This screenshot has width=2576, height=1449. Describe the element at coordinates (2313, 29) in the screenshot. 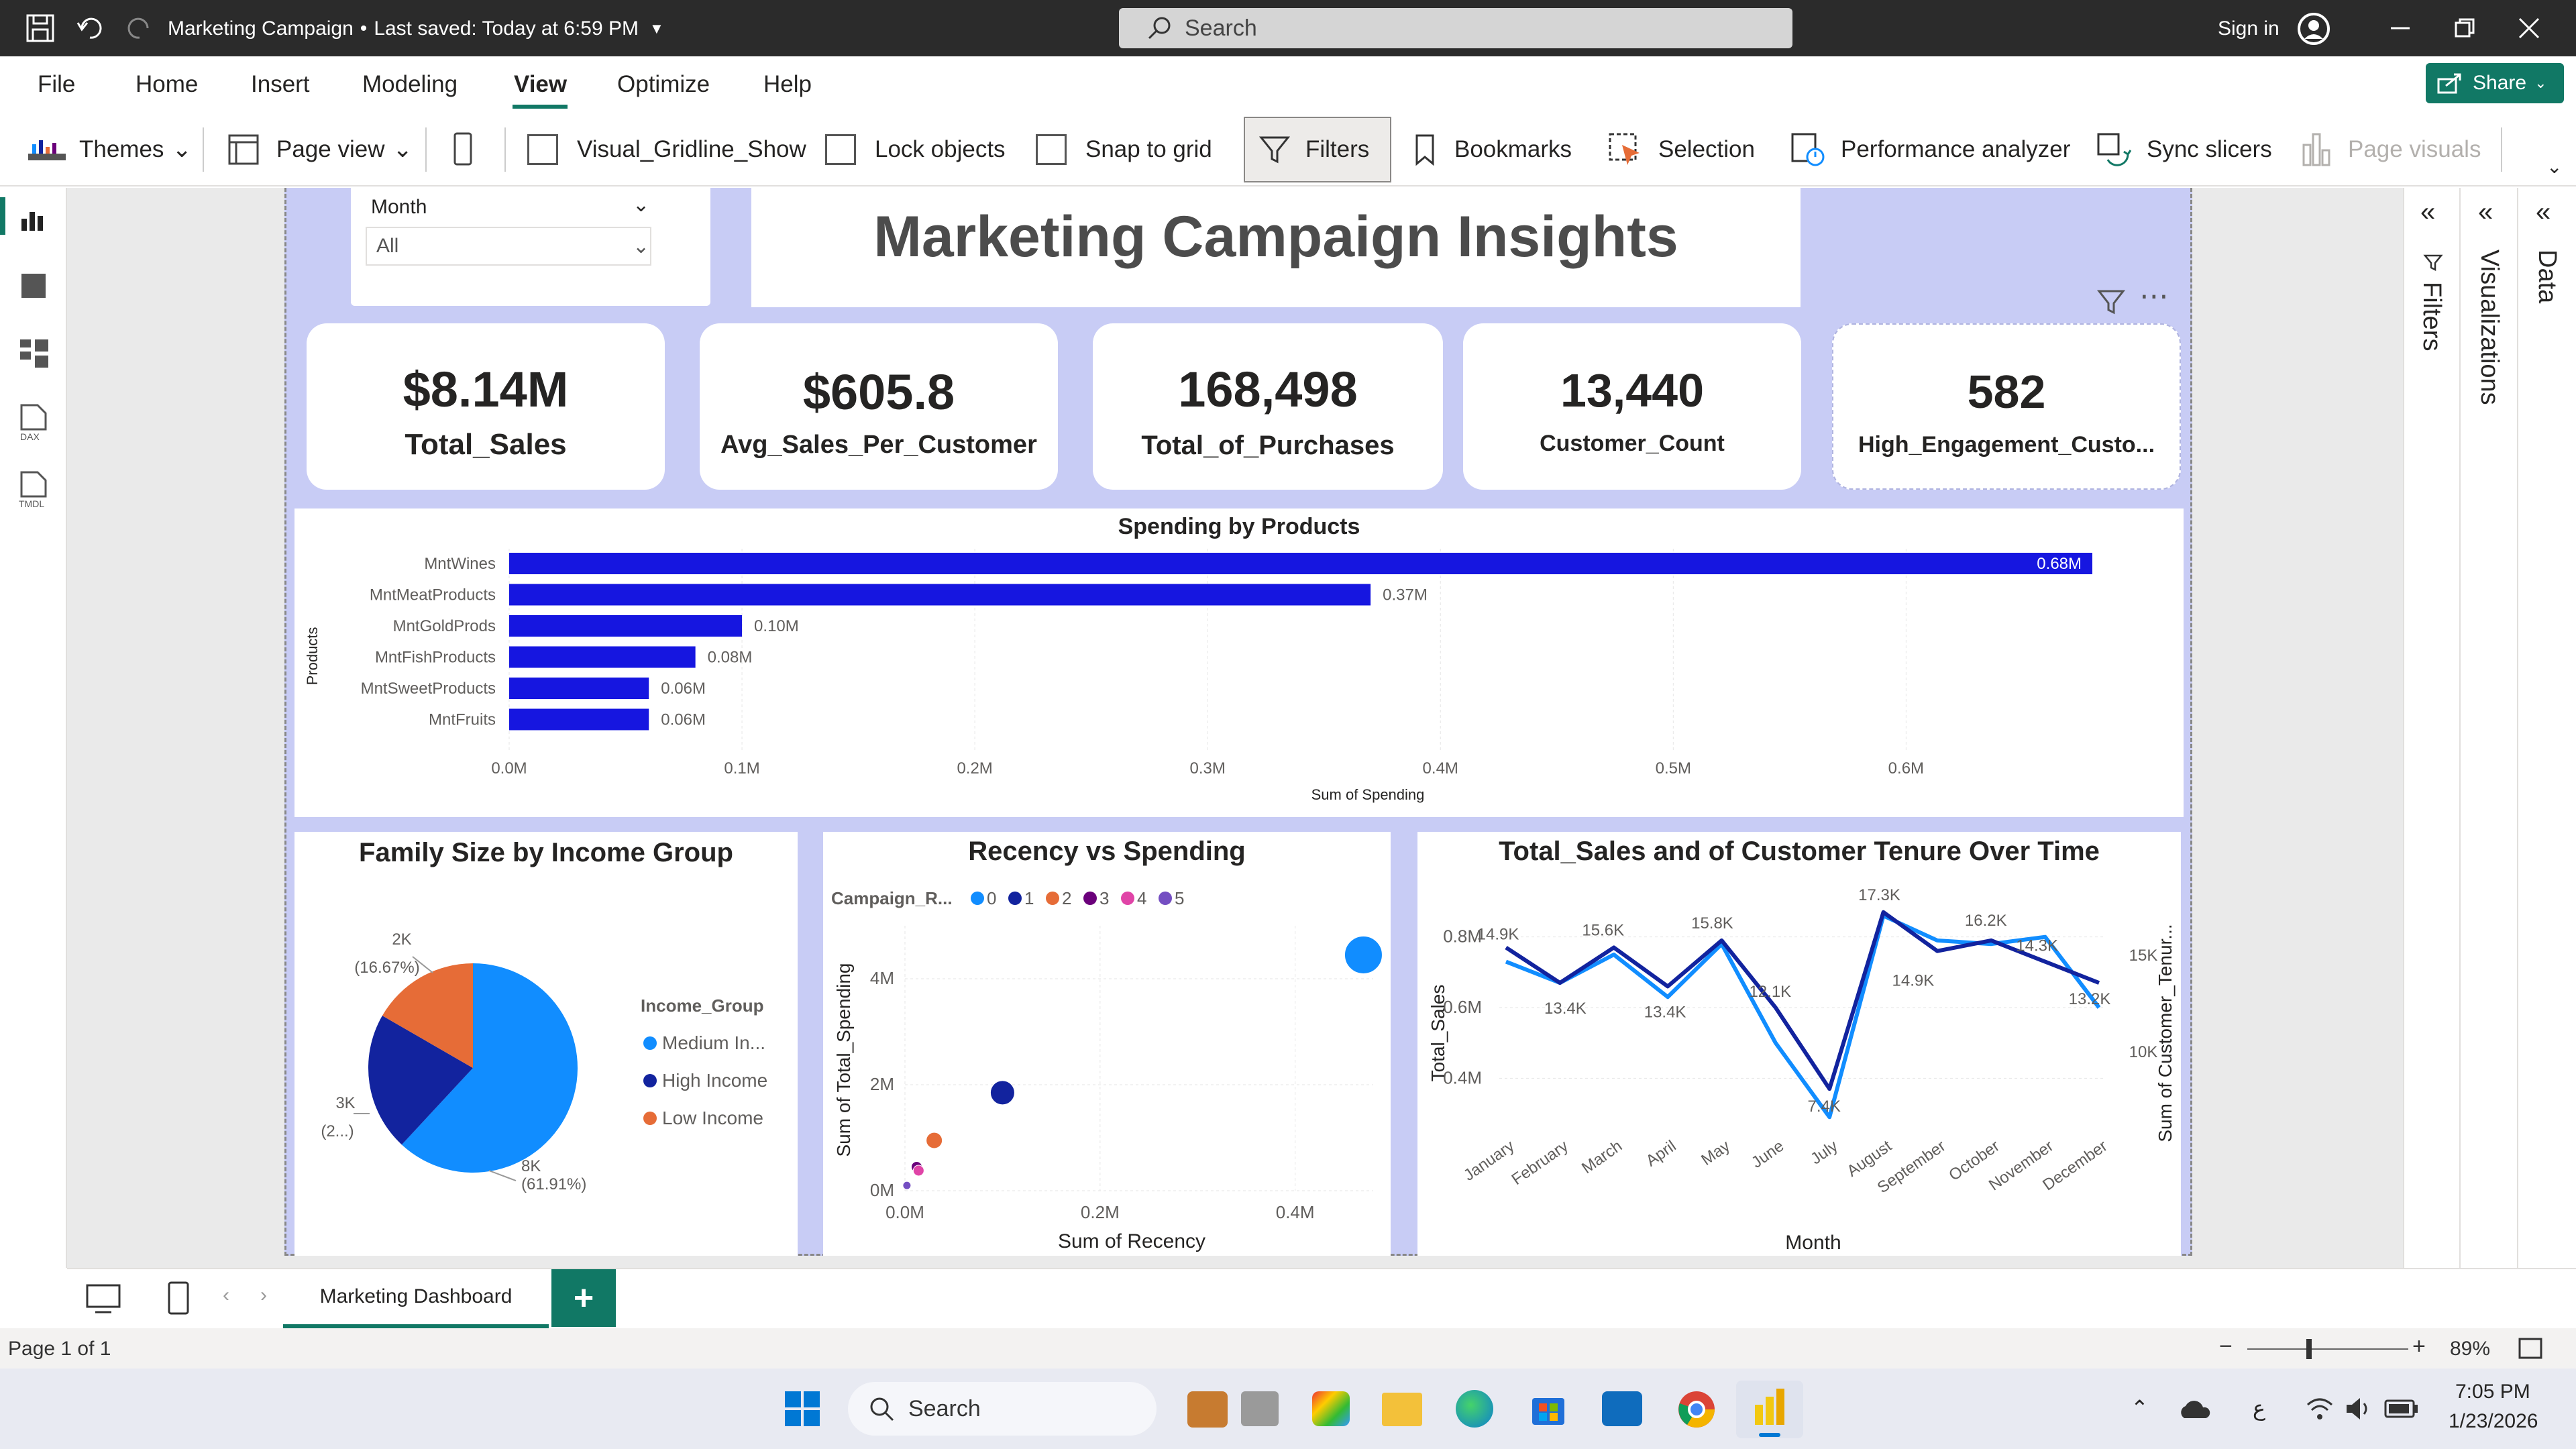

I see `account-icon` at that location.